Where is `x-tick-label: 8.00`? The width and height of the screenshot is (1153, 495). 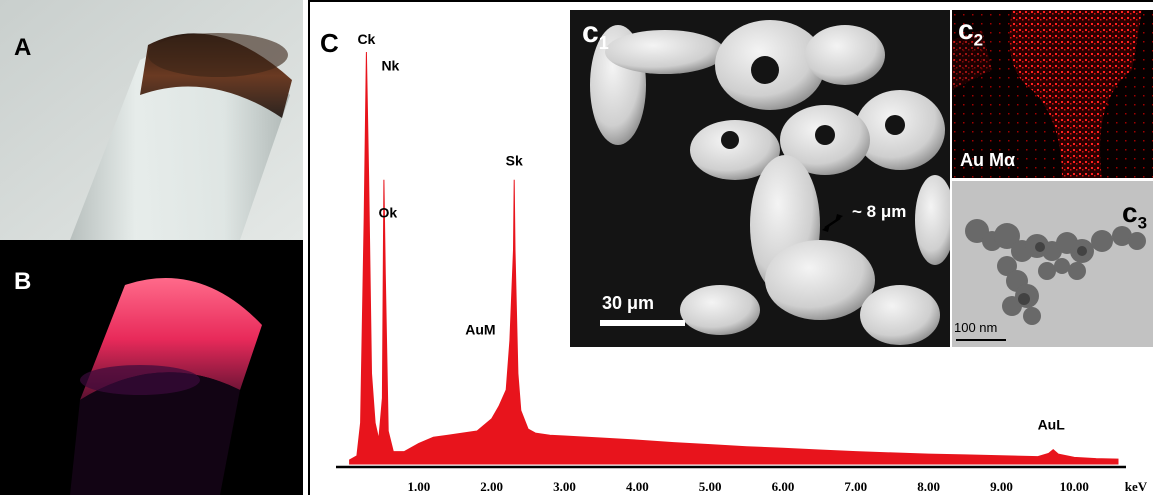 x-tick-label: 8.00 is located at coordinates (928, 486).